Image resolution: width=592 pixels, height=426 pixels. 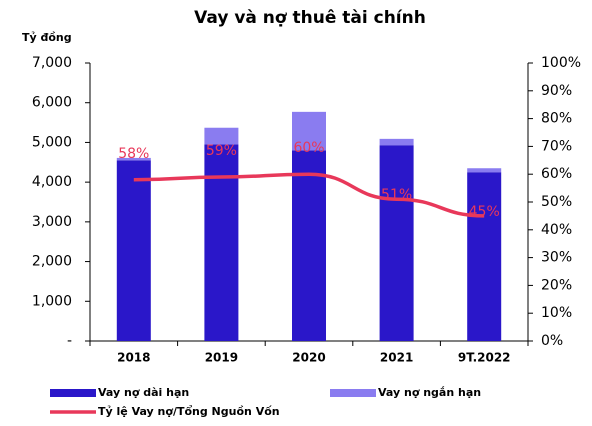 What do you see at coordinates (556, 202) in the screenshot?
I see `y2-tick-label: 50%` at bounding box center [556, 202].